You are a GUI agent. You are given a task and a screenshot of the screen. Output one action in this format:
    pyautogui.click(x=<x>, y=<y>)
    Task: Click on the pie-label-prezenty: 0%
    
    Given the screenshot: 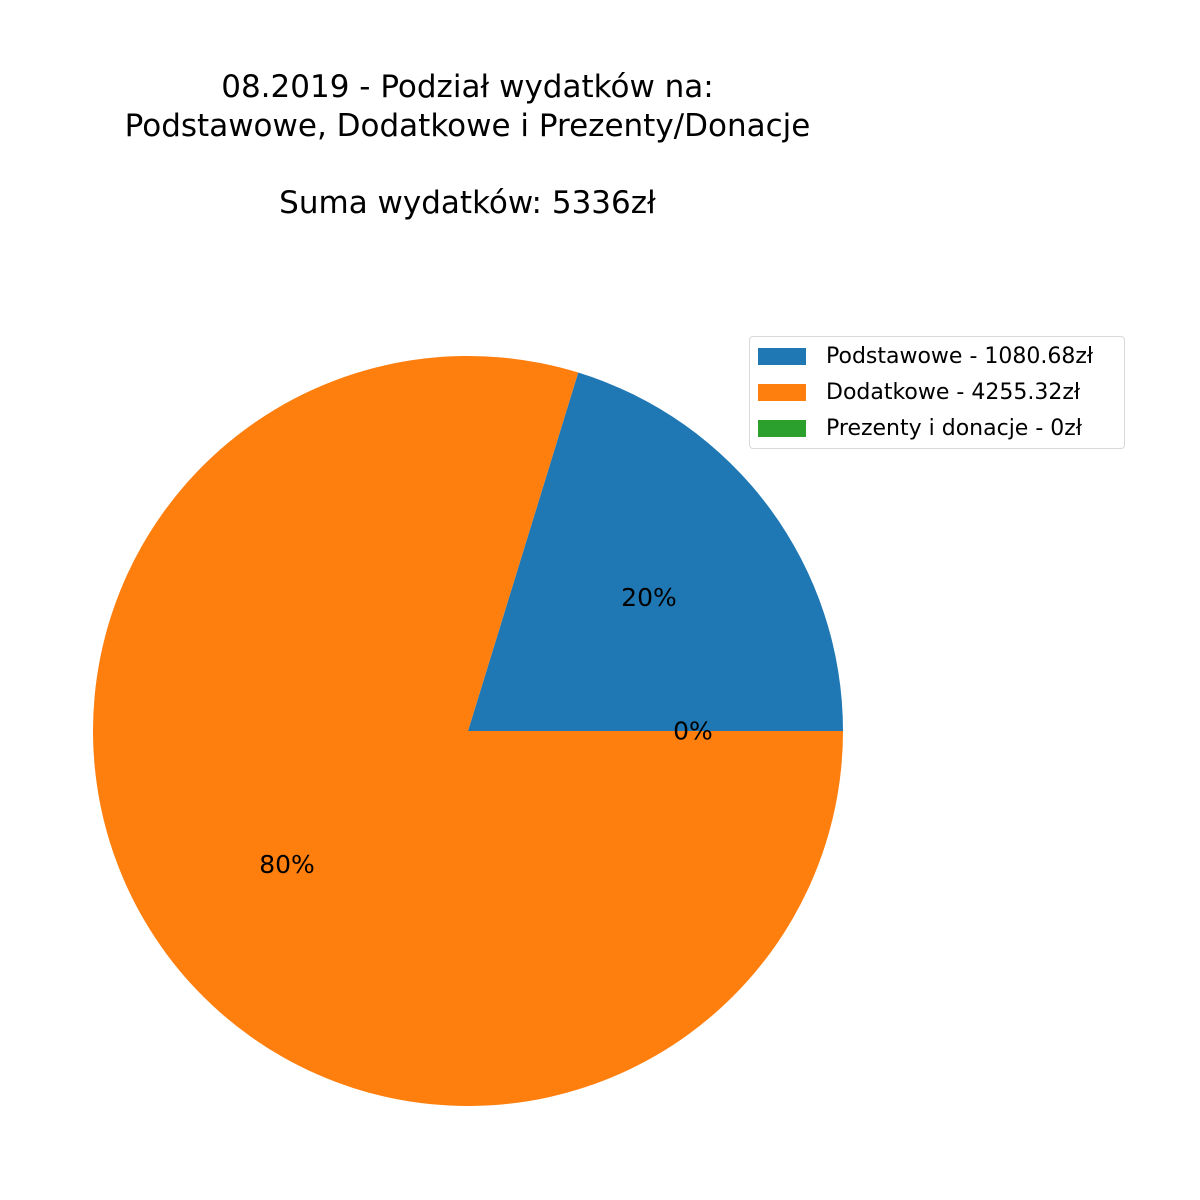 What is the action you would take?
    pyautogui.click(x=693, y=731)
    